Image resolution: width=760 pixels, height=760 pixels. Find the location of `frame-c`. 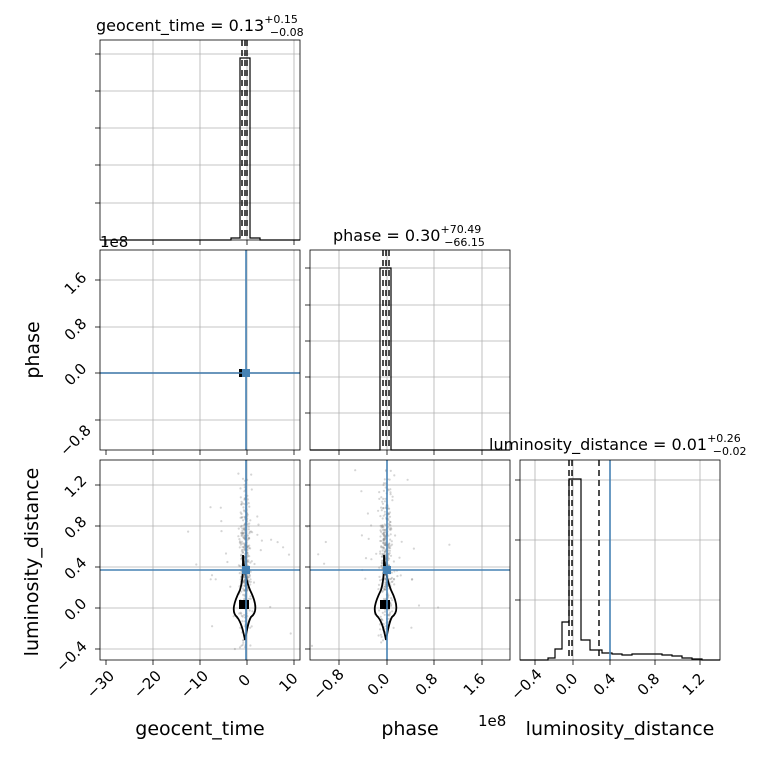

frame-c is located at coordinates (410, 350).